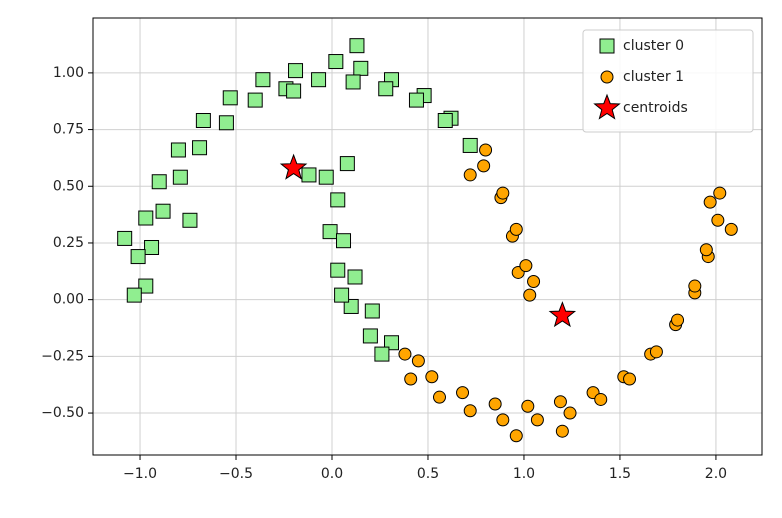 This screenshot has height=518, width=782. Describe the element at coordinates (68, 243) in the screenshot. I see `y-tick-label: 0.25` at that location.